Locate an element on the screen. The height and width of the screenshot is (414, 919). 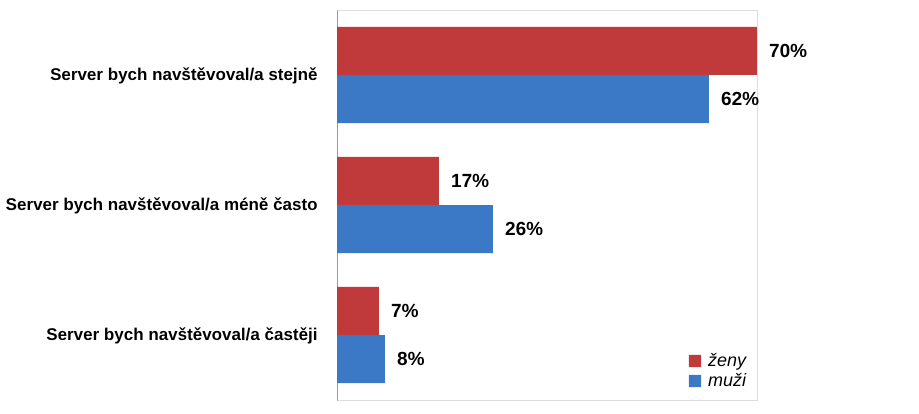
data-label: 70% is located at coordinates (788, 51).